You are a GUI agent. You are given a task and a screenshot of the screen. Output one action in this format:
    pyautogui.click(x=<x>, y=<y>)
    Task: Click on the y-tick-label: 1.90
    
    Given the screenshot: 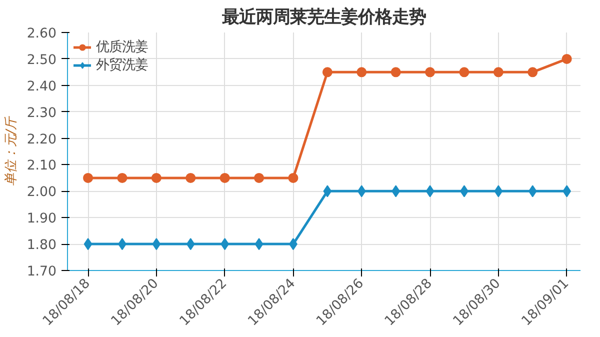 What is the action you would take?
    pyautogui.click(x=41, y=219)
    